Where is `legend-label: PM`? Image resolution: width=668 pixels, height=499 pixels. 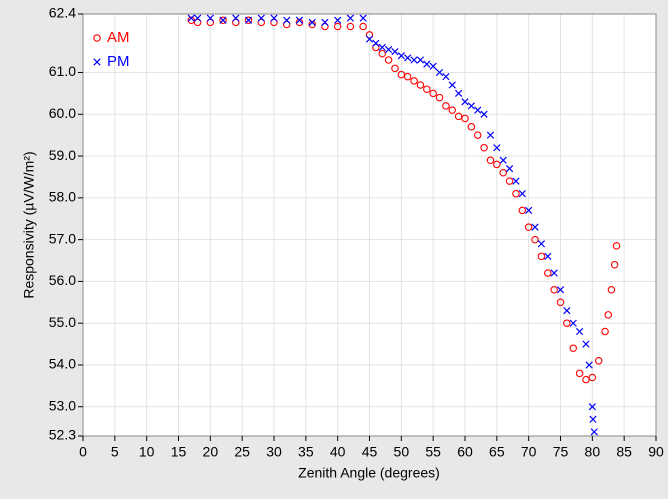 legend-label: PM is located at coordinates (118, 61).